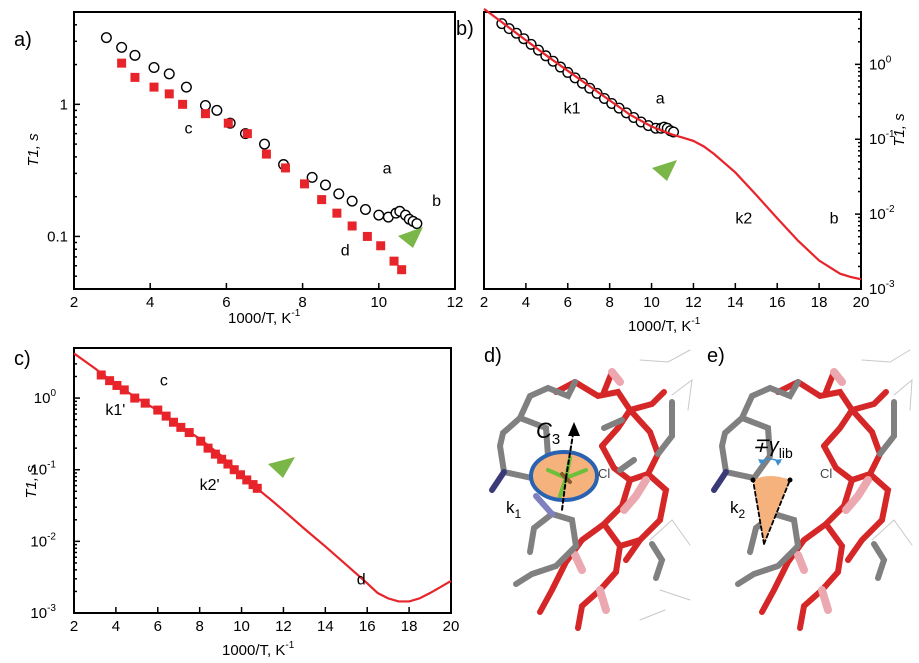 Image resolution: width=919 pixels, height=663 pixels. What do you see at coordinates (701, 158) in the screenshot?
I see `panel-b-annotations: a k1 k2 b` at bounding box center [701, 158].